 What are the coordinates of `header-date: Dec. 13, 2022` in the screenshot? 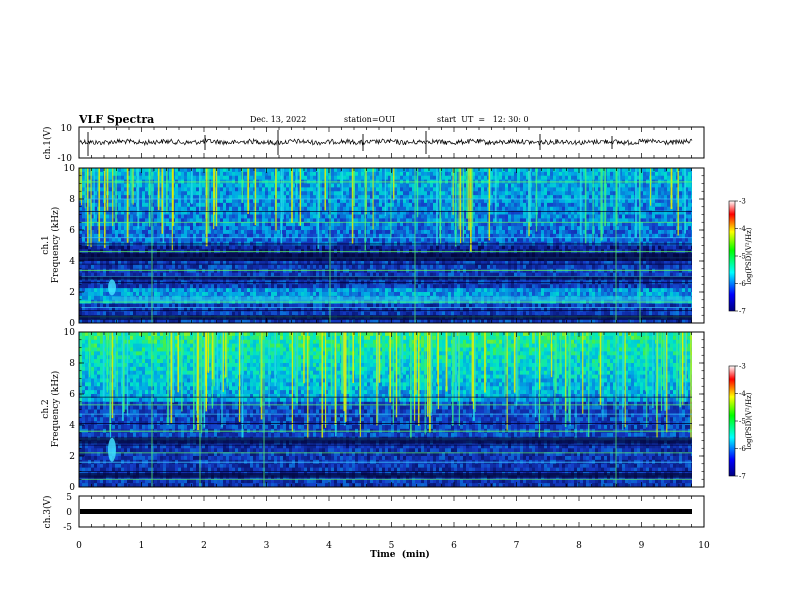 It's located at (278, 119).